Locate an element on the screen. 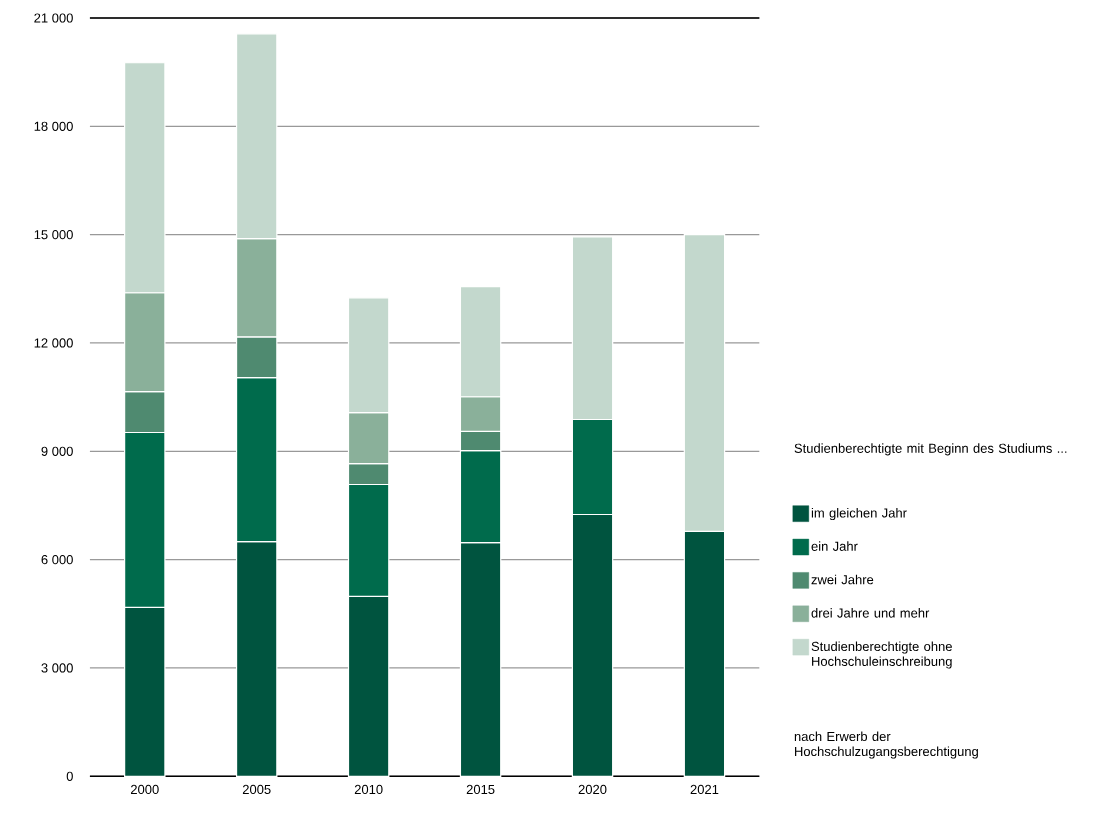 Image resolution: width=1108 pixels, height=813 pixels. legend-label: zwei Jahre is located at coordinates (842, 579).